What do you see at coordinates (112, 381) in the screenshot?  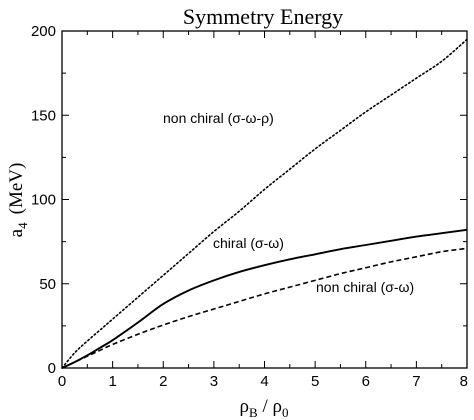 I see `x-tick-label: 1` at bounding box center [112, 381].